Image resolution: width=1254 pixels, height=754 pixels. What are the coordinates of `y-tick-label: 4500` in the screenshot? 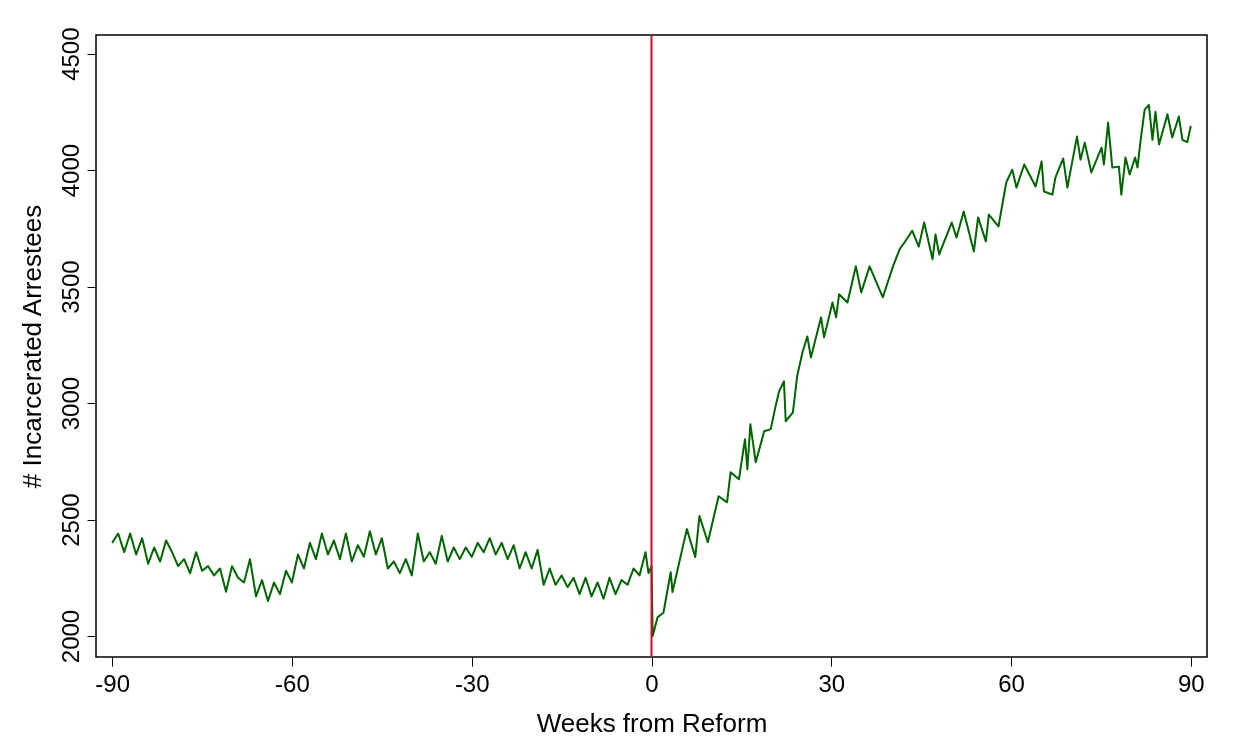 It's located at (70, 54).